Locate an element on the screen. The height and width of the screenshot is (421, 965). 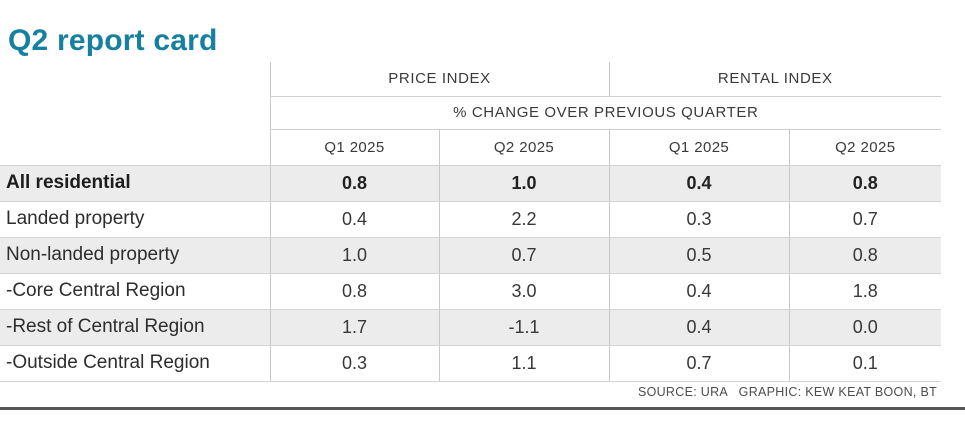
cell-value: 0.1 is located at coordinates (865, 363).